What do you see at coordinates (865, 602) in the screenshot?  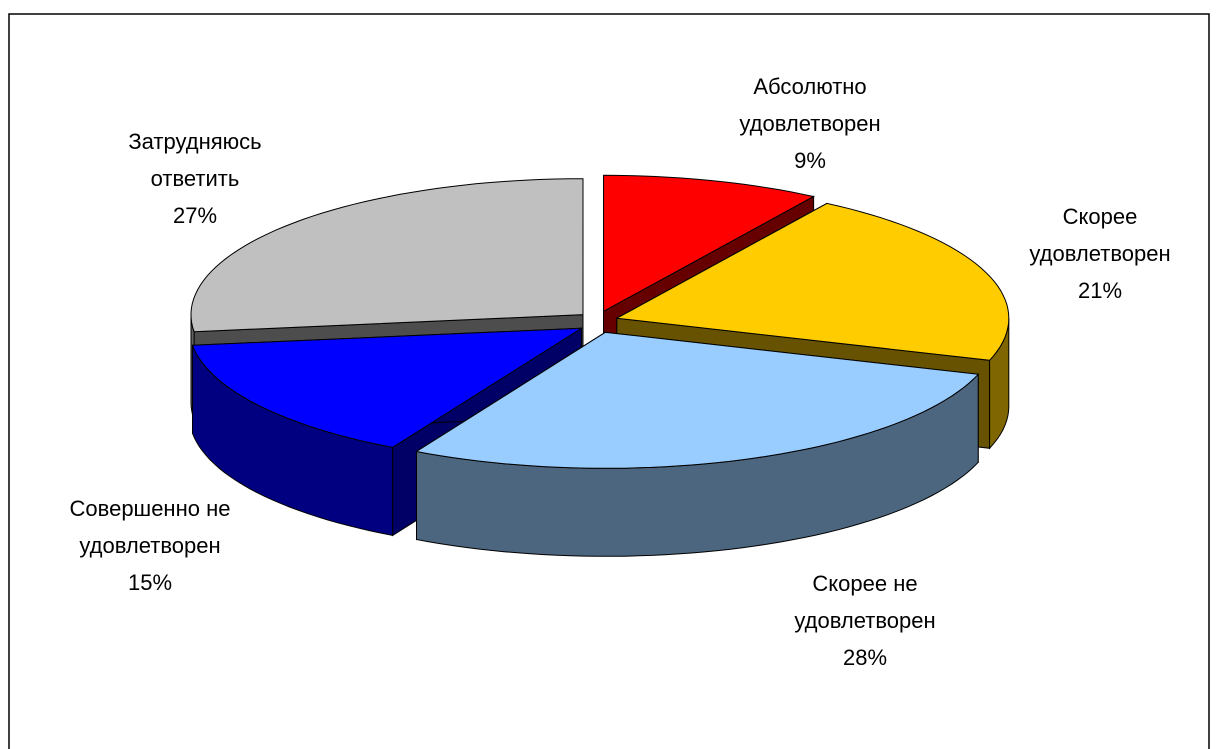 I see `category-label: Скорее не удовлетворен` at bounding box center [865, 602].